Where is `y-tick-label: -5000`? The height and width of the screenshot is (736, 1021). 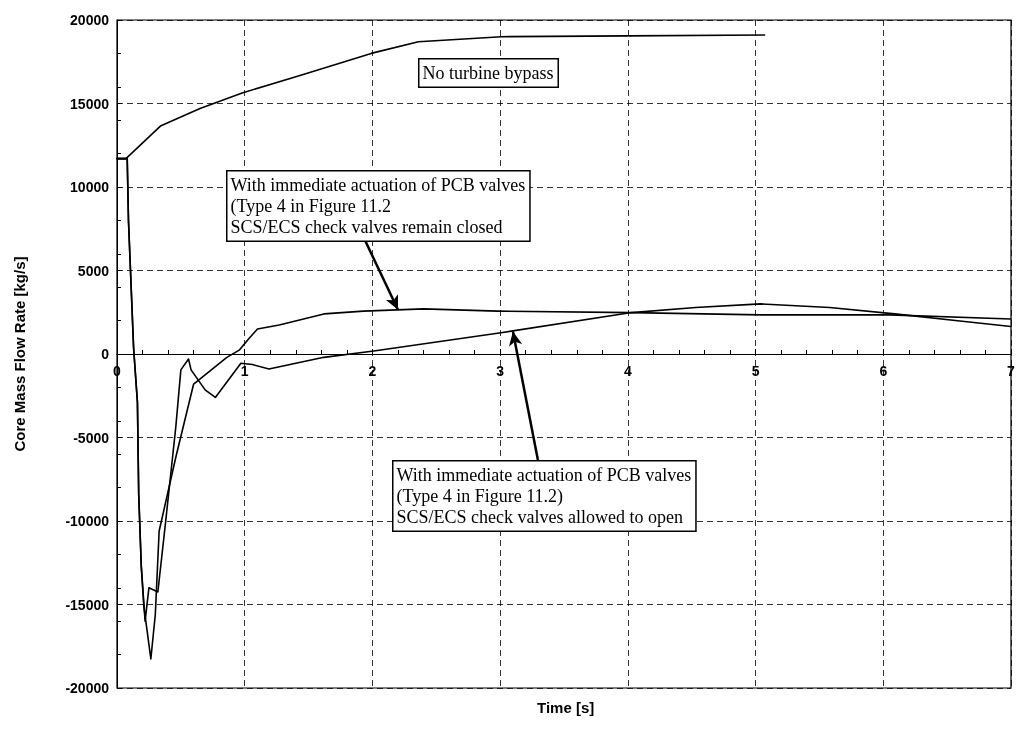 y-tick-label: -5000 is located at coordinates (91, 437).